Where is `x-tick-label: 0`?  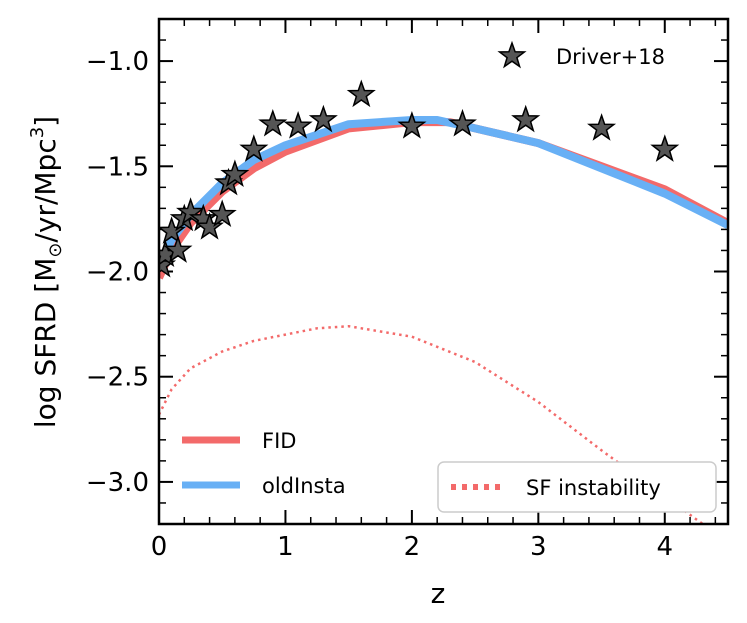 x-tick-label: 0 is located at coordinates (159, 547).